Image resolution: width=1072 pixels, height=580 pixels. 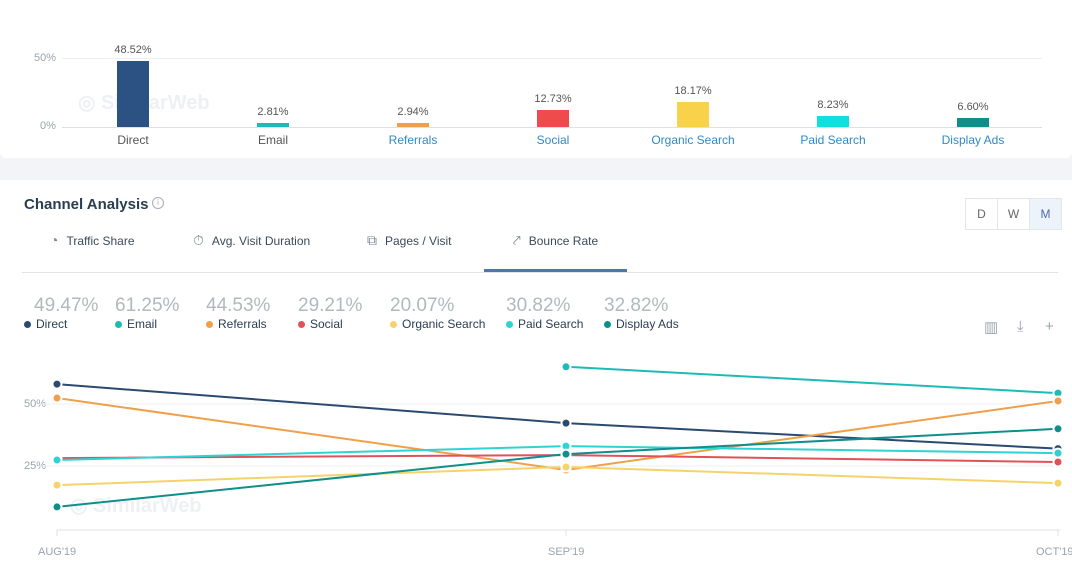 I want to click on legend-item: 44.53% Referrals, so click(x=238, y=313).